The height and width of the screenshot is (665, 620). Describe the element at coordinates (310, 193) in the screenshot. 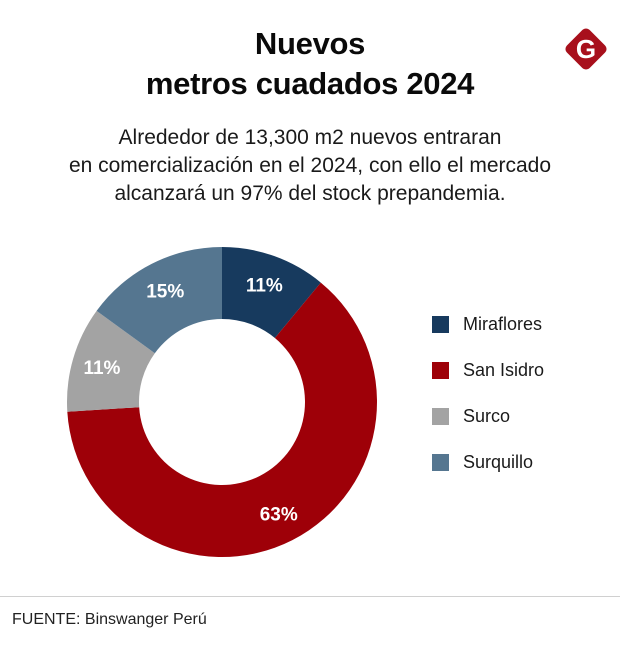

I see `subtitle-line-3: alcanzará un 97% del stock prepandemia.` at that location.